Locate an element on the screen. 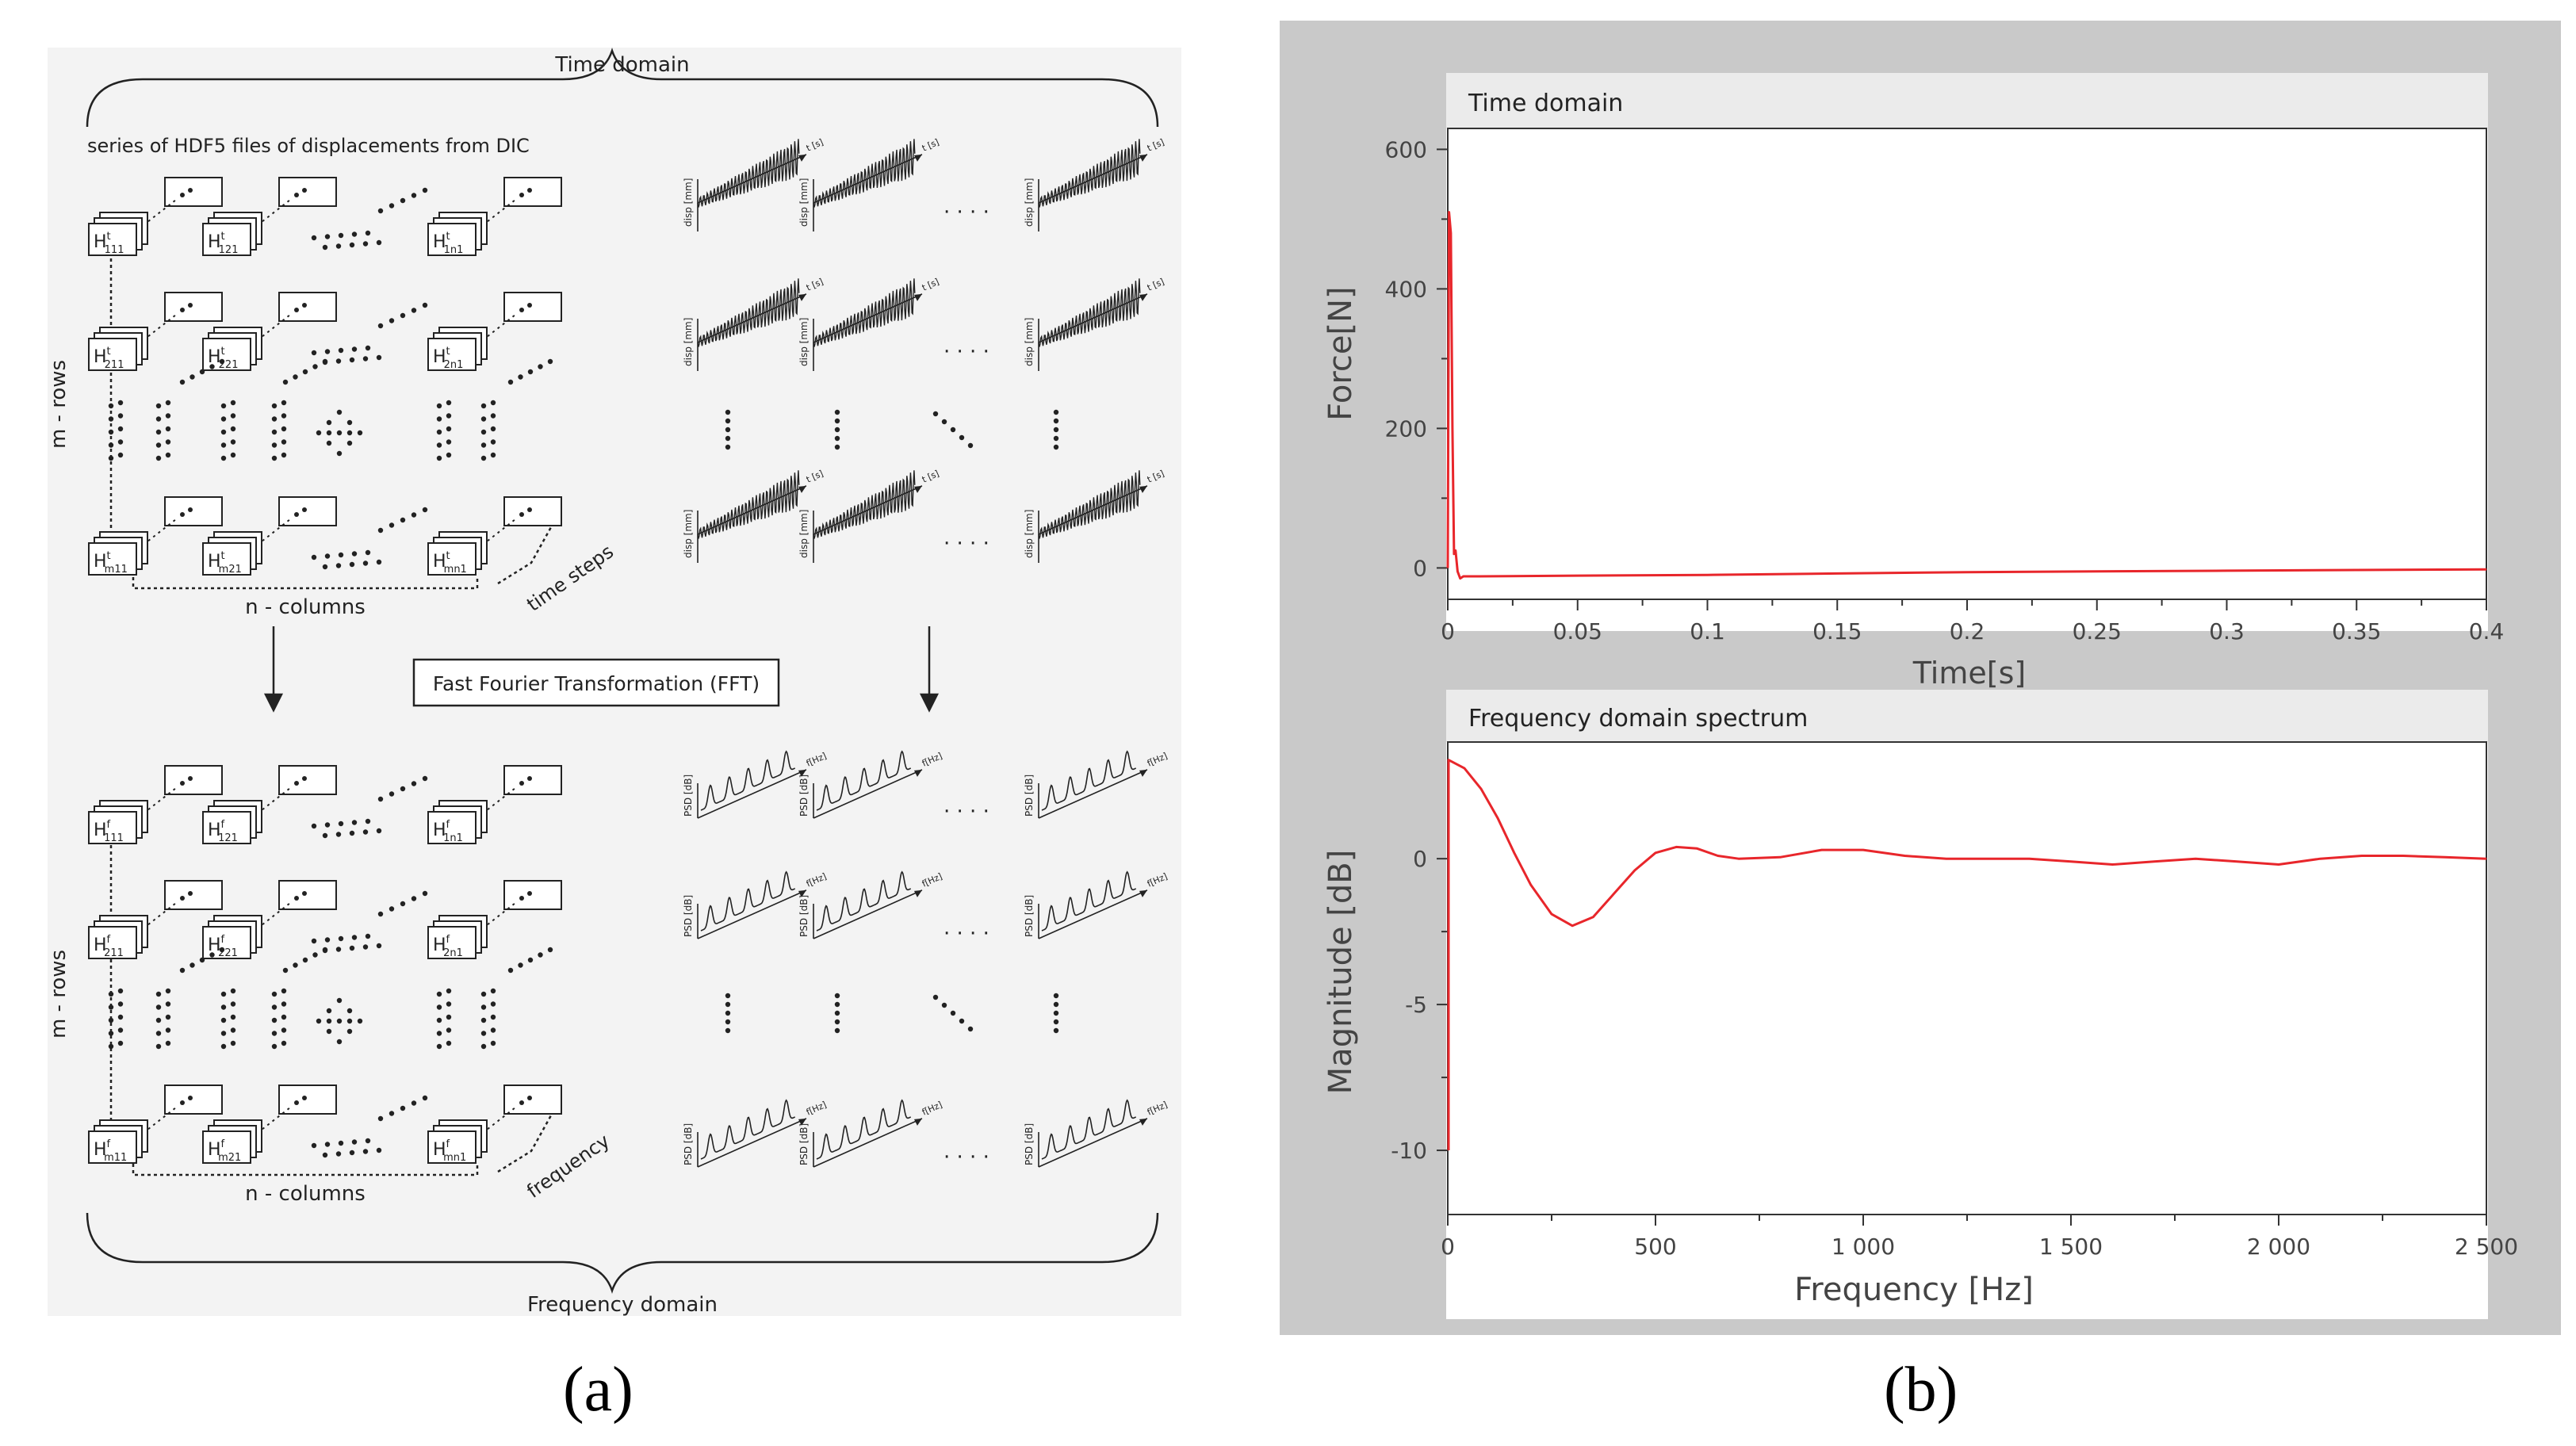  freq-xtick-label: 0 is located at coordinates (1448, 1247).